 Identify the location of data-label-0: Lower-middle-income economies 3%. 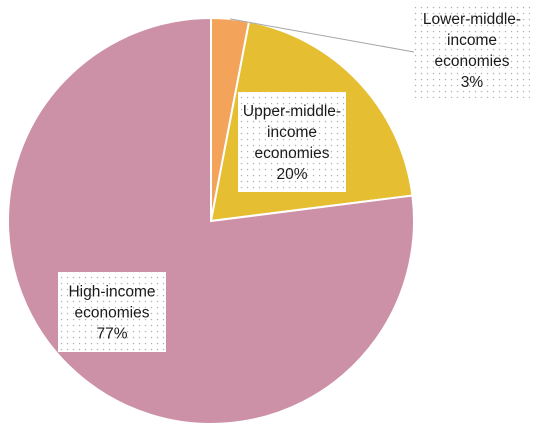
(472, 50).